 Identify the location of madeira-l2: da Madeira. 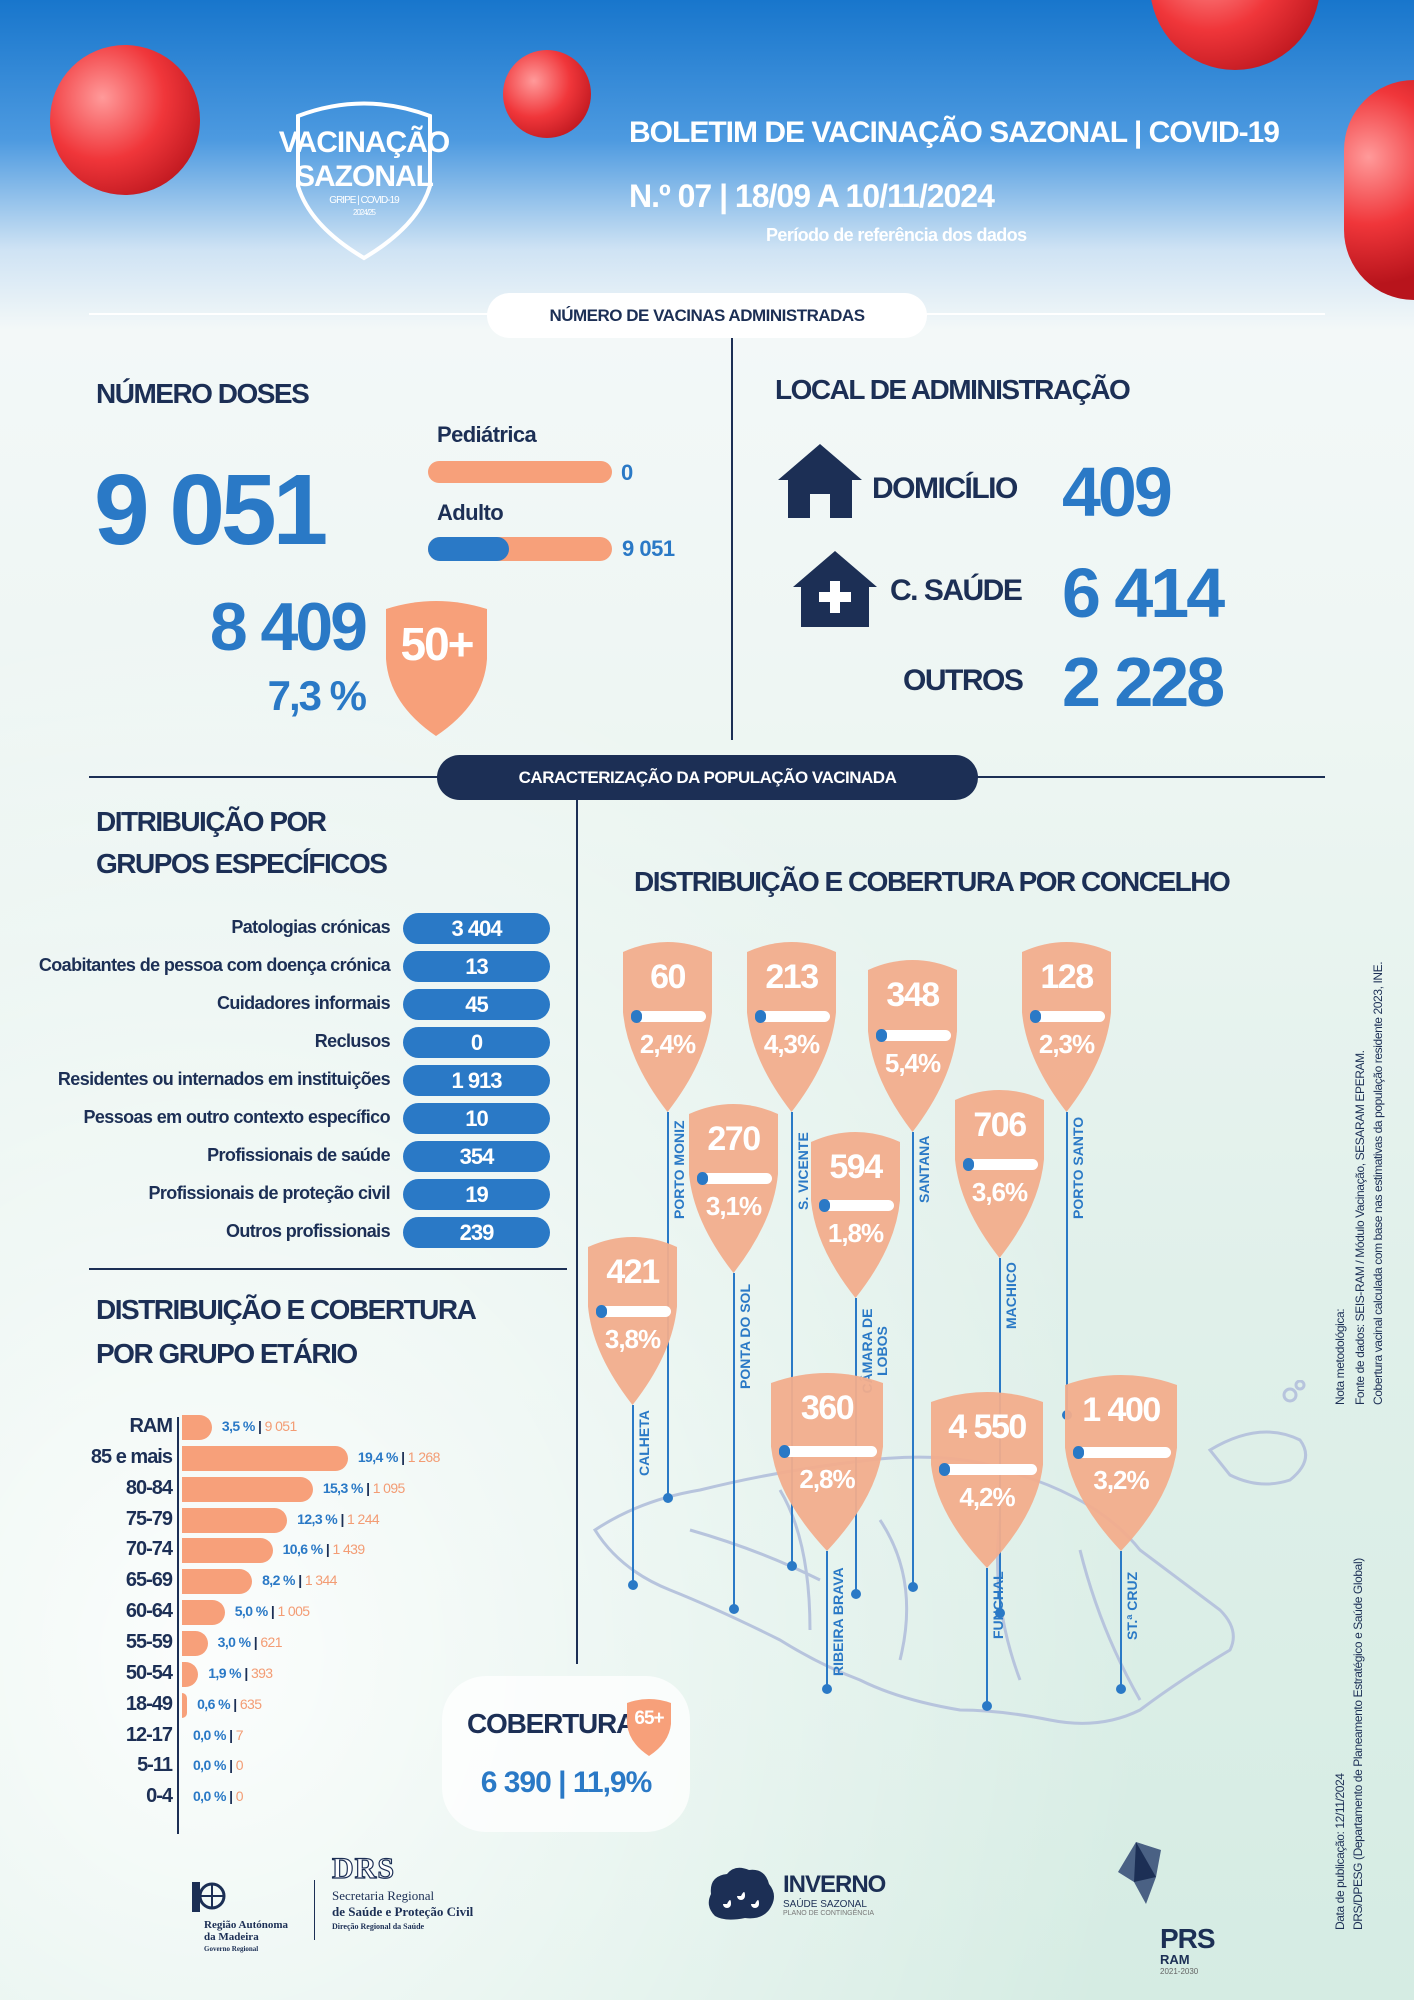
(231, 1937).